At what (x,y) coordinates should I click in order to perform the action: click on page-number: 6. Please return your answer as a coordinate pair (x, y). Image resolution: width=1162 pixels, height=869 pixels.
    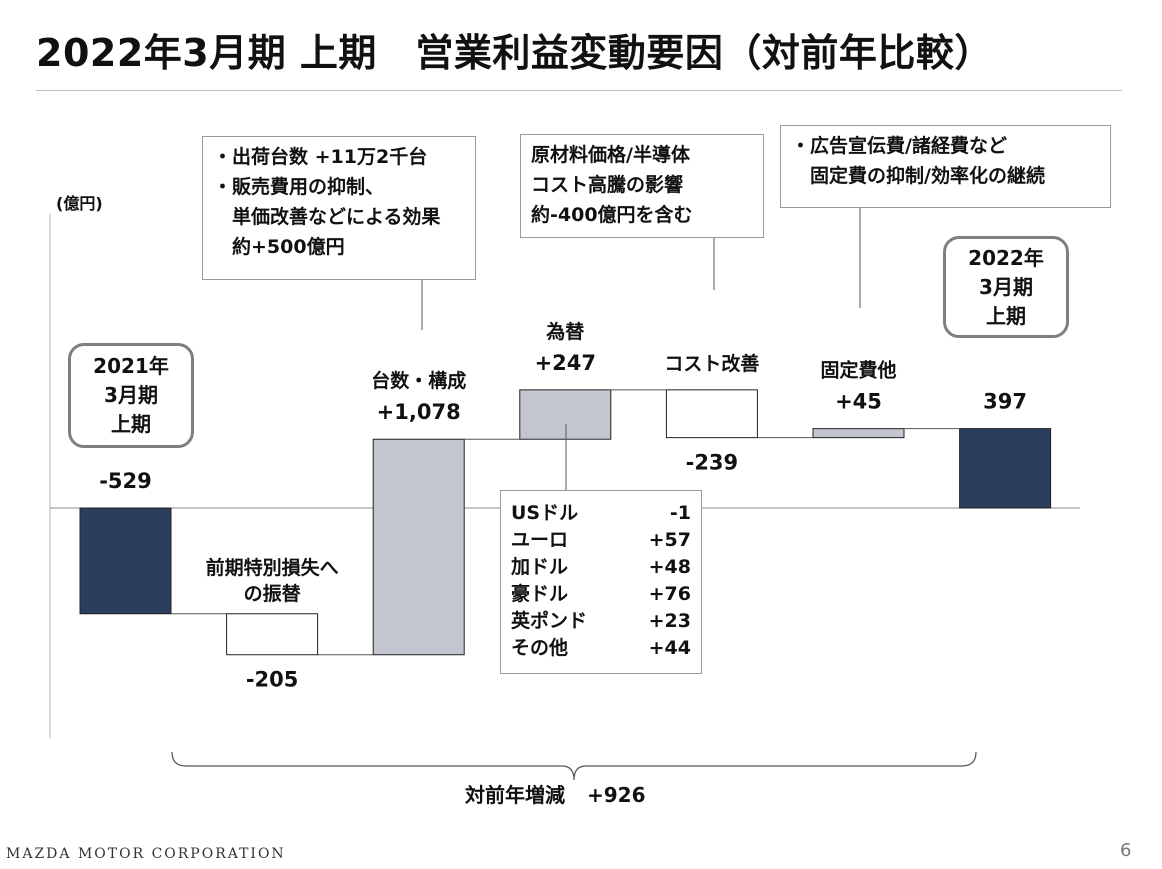
    Looking at the image, I should click on (1126, 850).